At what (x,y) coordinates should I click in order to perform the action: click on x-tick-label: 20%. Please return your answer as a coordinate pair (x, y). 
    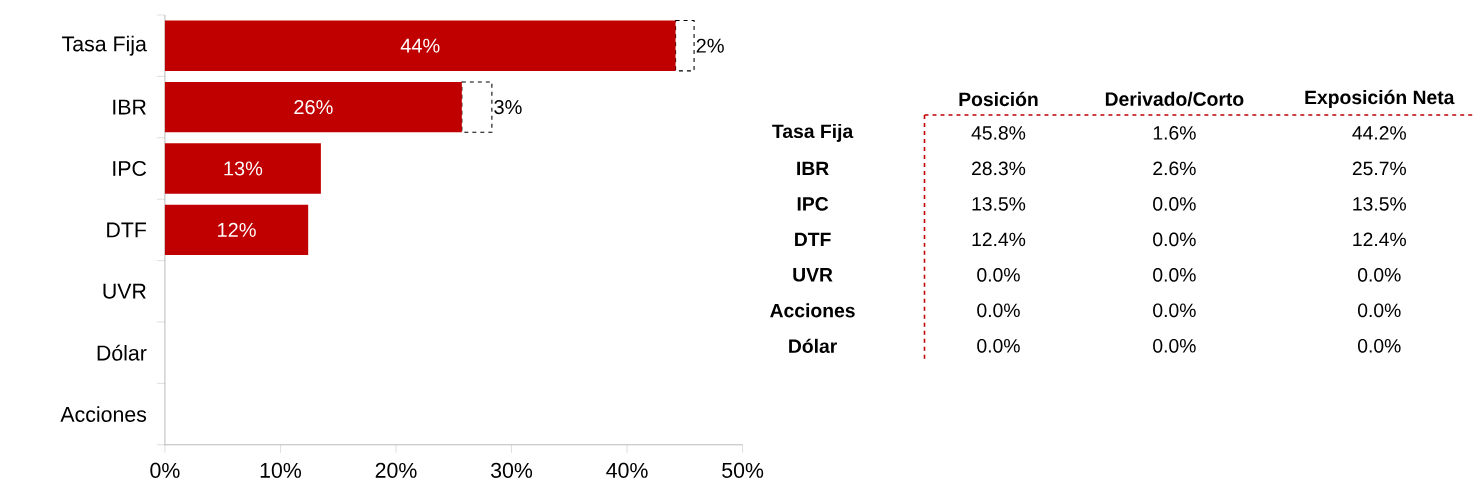
    Looking at the image, I should click on (396, 470).